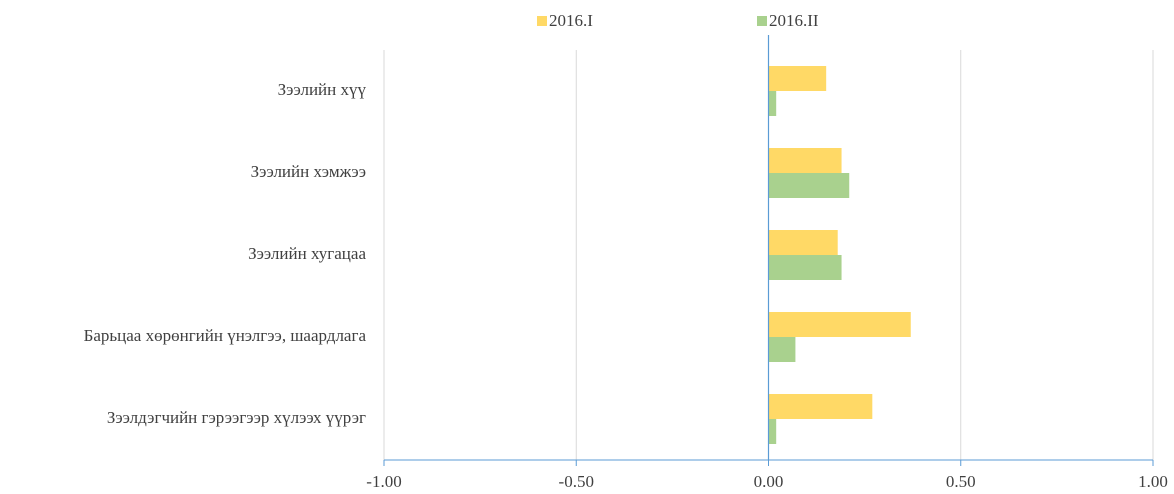 The image size is (1174, 494). I want to click on x-tick-label: 0.00, so click(769, 481).